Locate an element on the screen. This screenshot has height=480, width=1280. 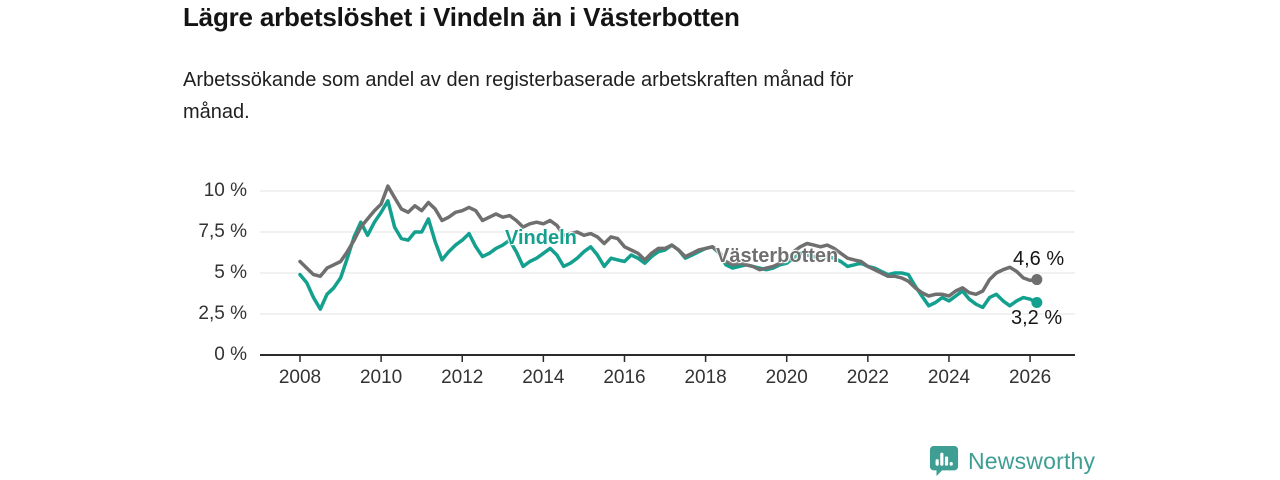
y-axis-tick-label: 5 % is located at coordinates (230, 272).